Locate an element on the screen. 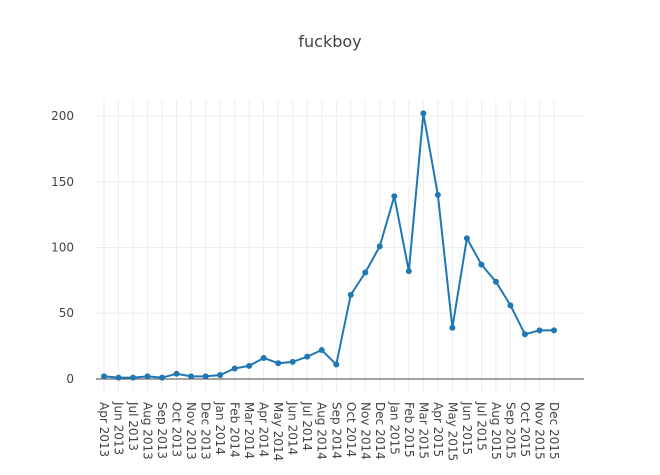 This screenshot has height=475, width=660. x-tick-label: Jan 2015 is located at coordinates (394, 428).